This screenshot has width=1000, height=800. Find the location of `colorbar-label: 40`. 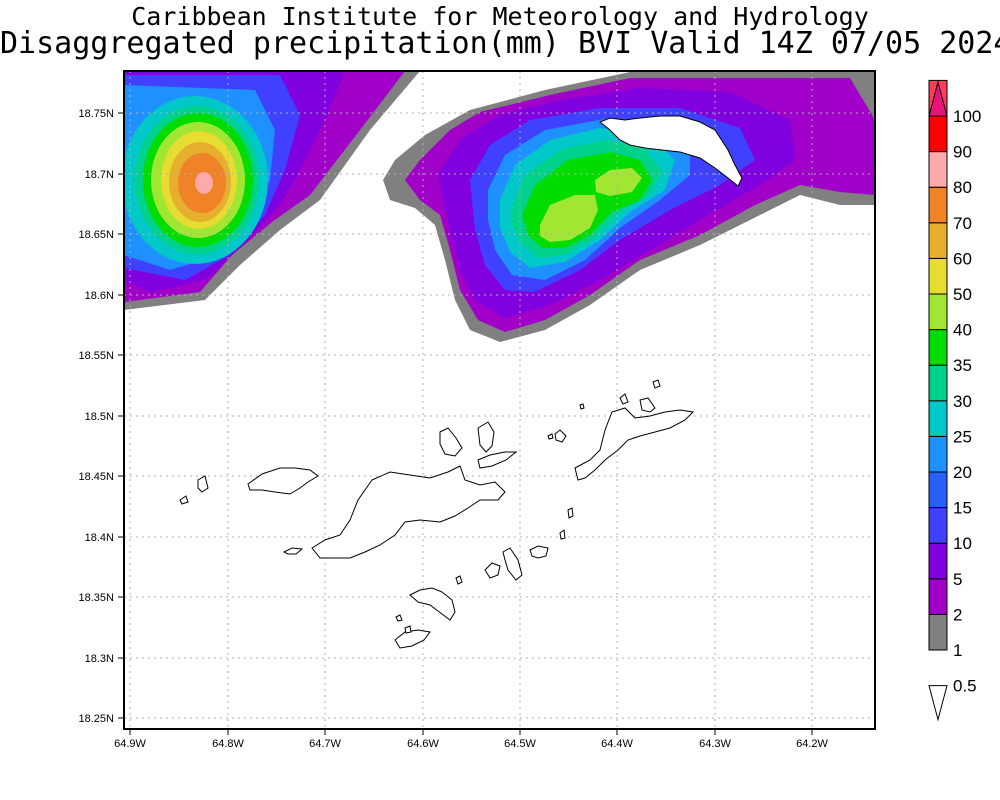

colorbar-label: 40 is located at coordinates (962, 330).